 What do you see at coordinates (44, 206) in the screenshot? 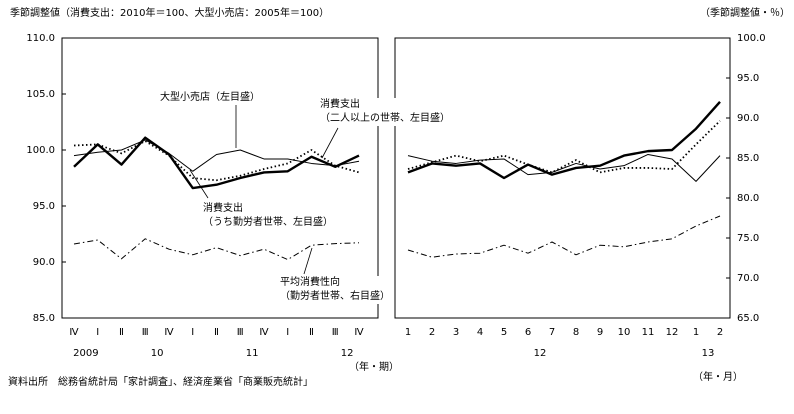
I see `y-tick-label: 95.0` at bounding box center [44, 206].